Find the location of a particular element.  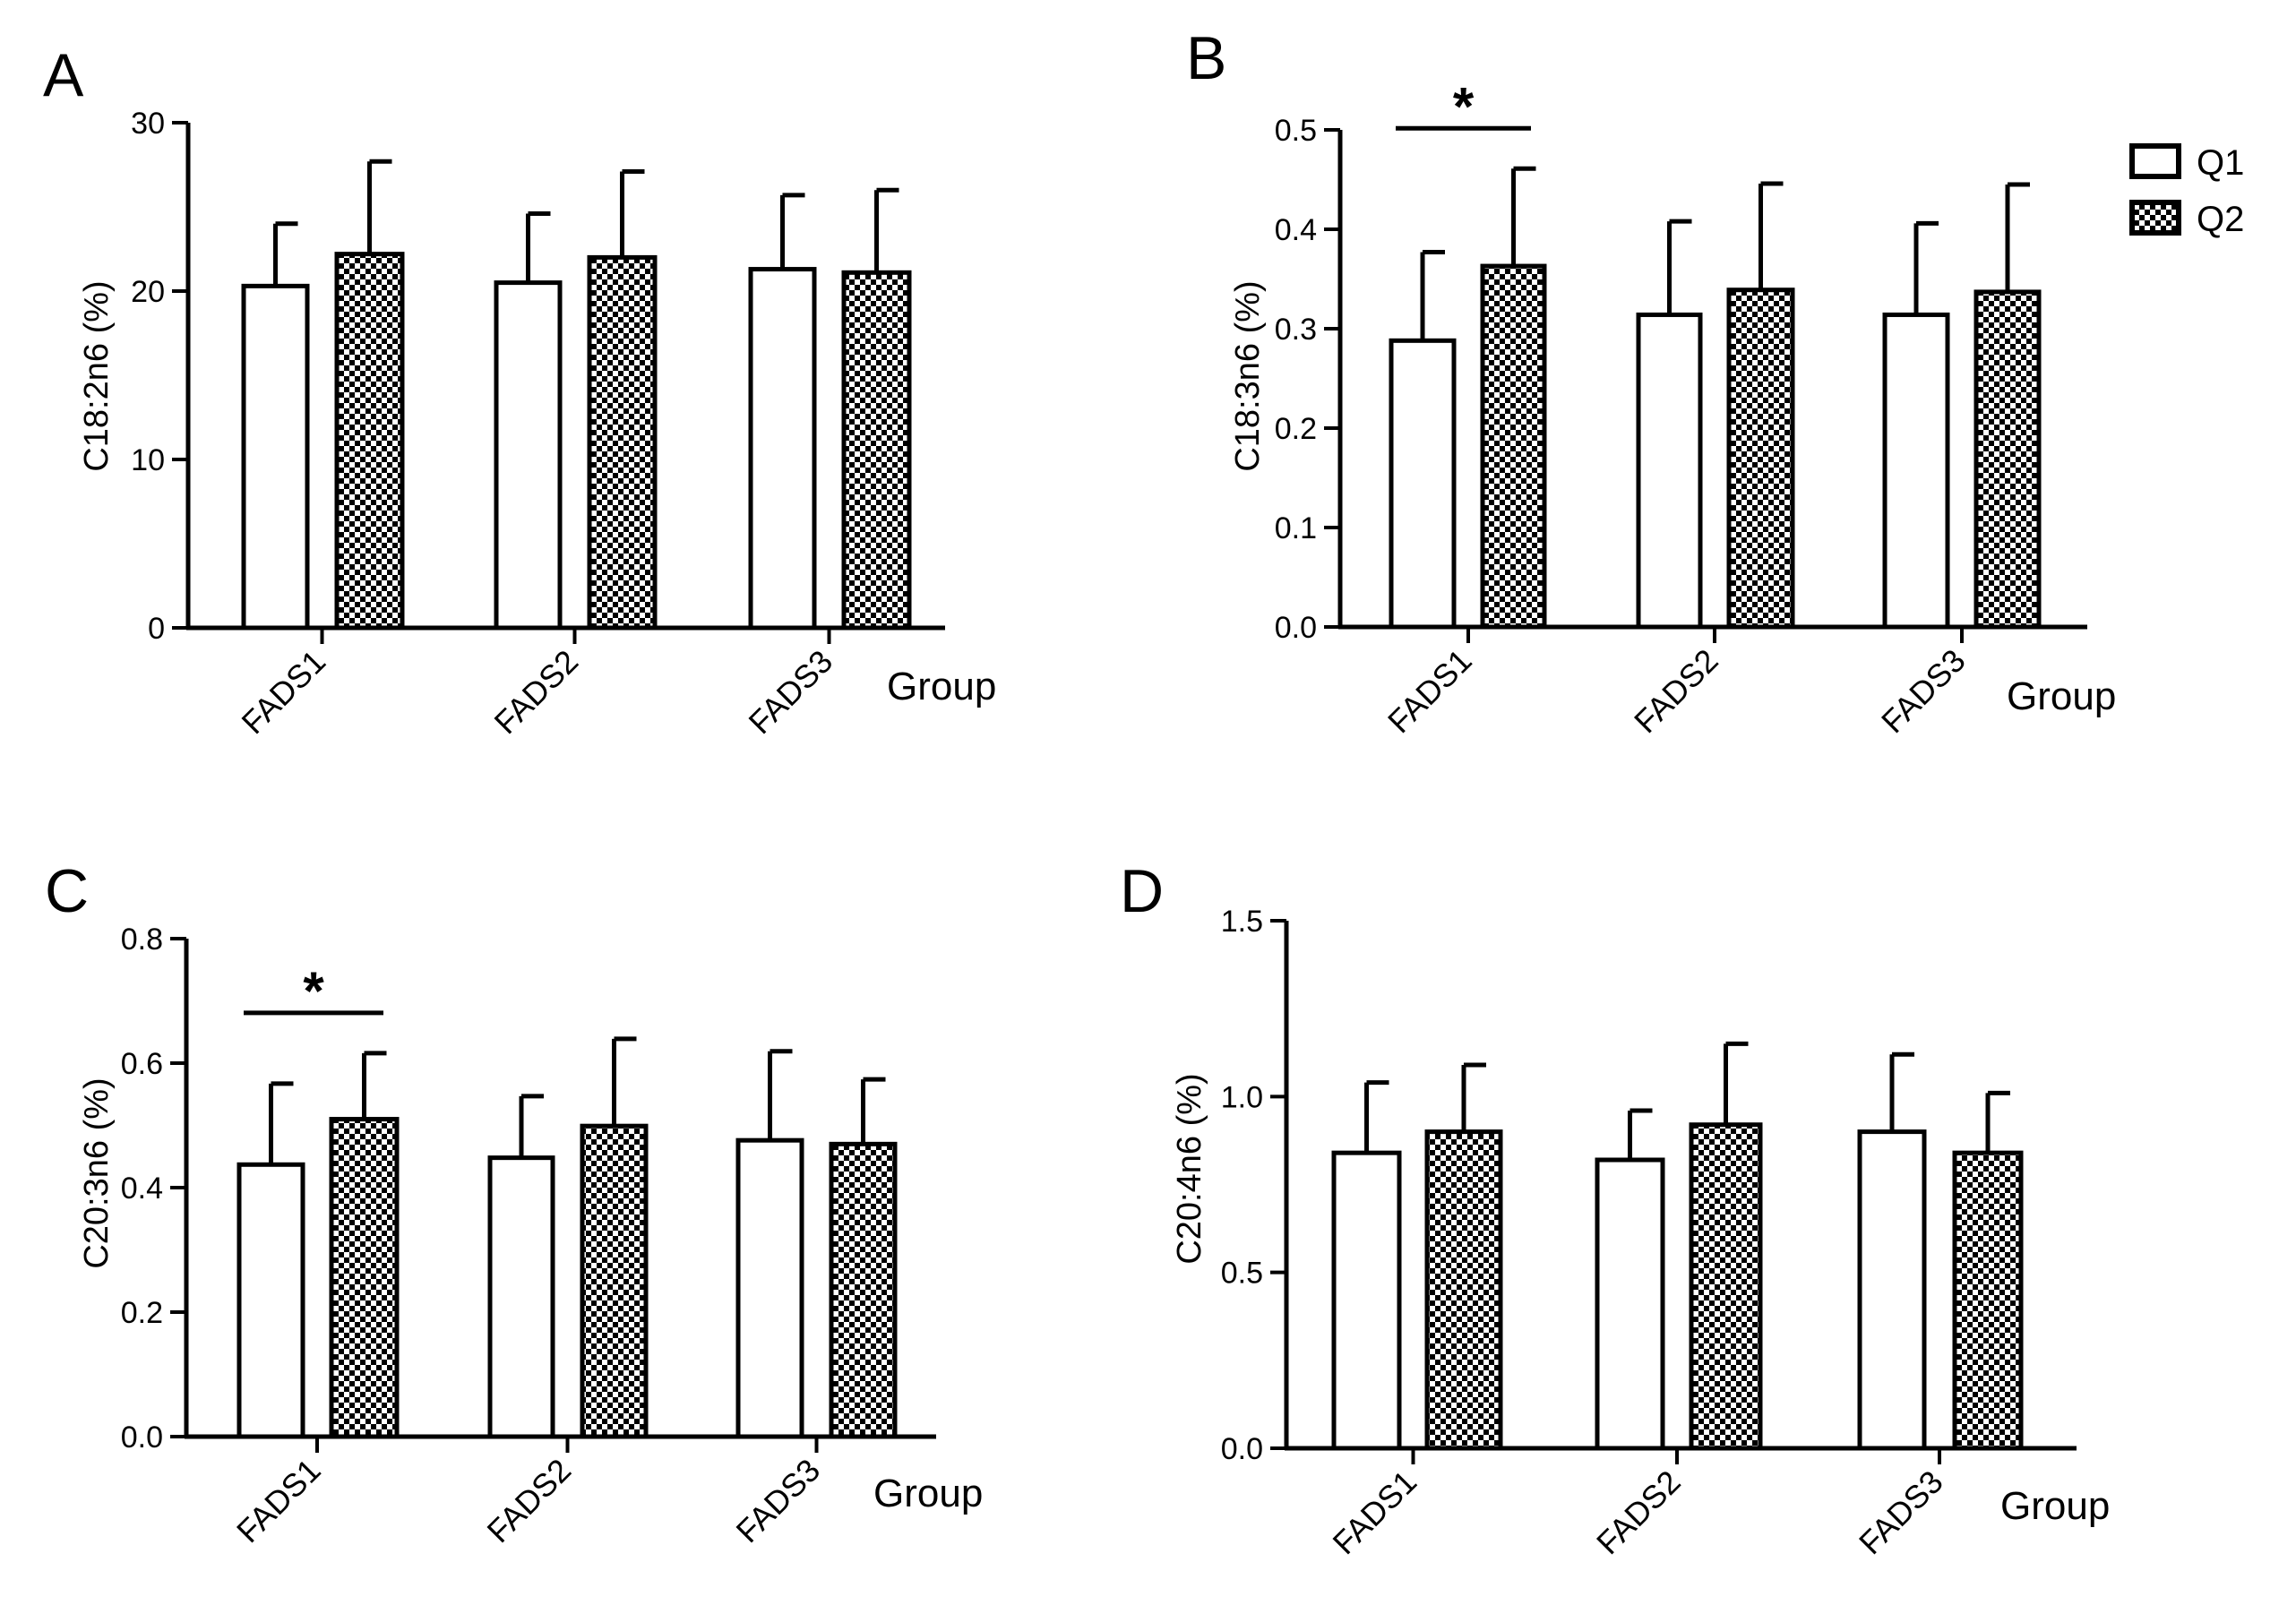

plot-area: 0 10 20 30 FADS1 FADS2 FADS3 is located at coordinates (538, 424).